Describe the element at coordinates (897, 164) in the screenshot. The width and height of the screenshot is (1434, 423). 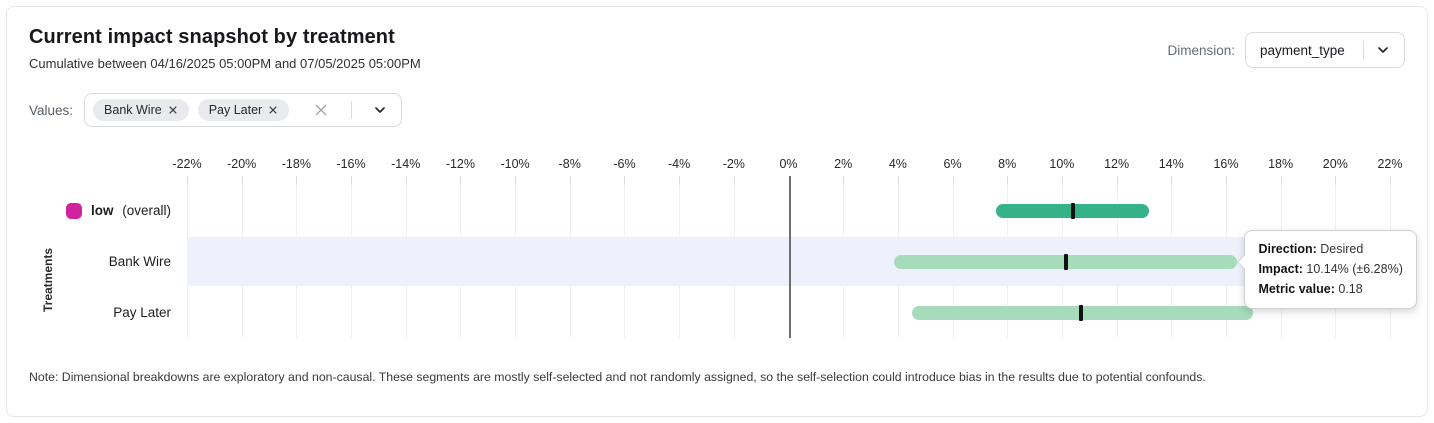
I see `x-axis-tick-label: 4%` at that location.